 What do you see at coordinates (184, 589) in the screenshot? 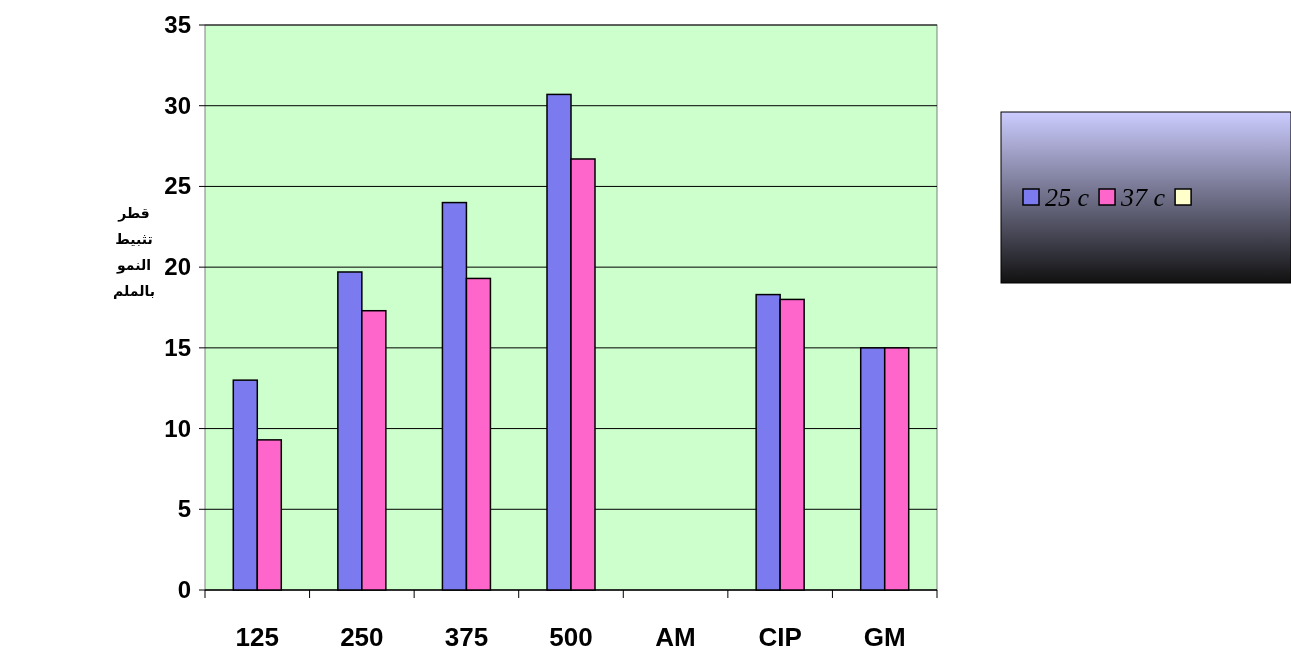
I see `y-tick-label: 0` at bounding box center [184, 589].